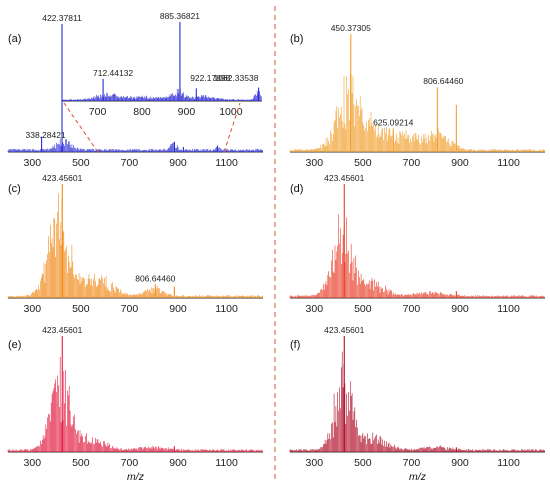 This screenshot has height=485, width=550. Describe the element at coordinates (315, 309) in the screenshot. I see `x-tick-d-0: 300` at that location.